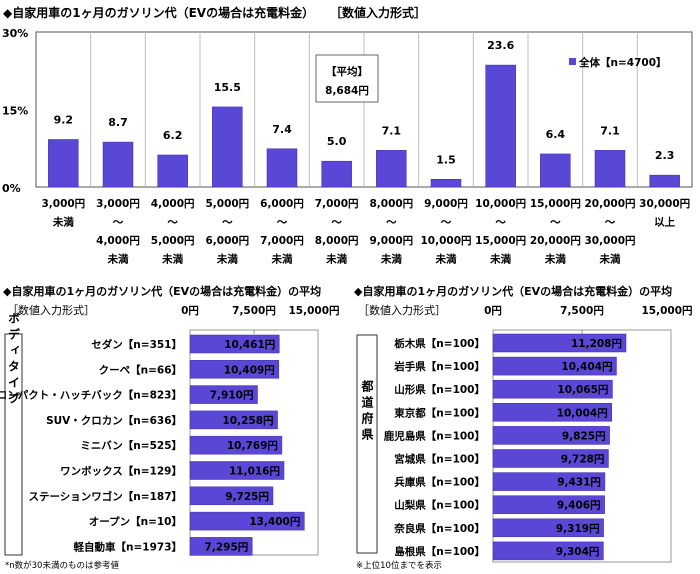 The image size is (700, 574). What do you see at coordinates (439, 412) in the screenshot?
I see `category-label: 東京都【n=100】` at bounding box center [439, 412].